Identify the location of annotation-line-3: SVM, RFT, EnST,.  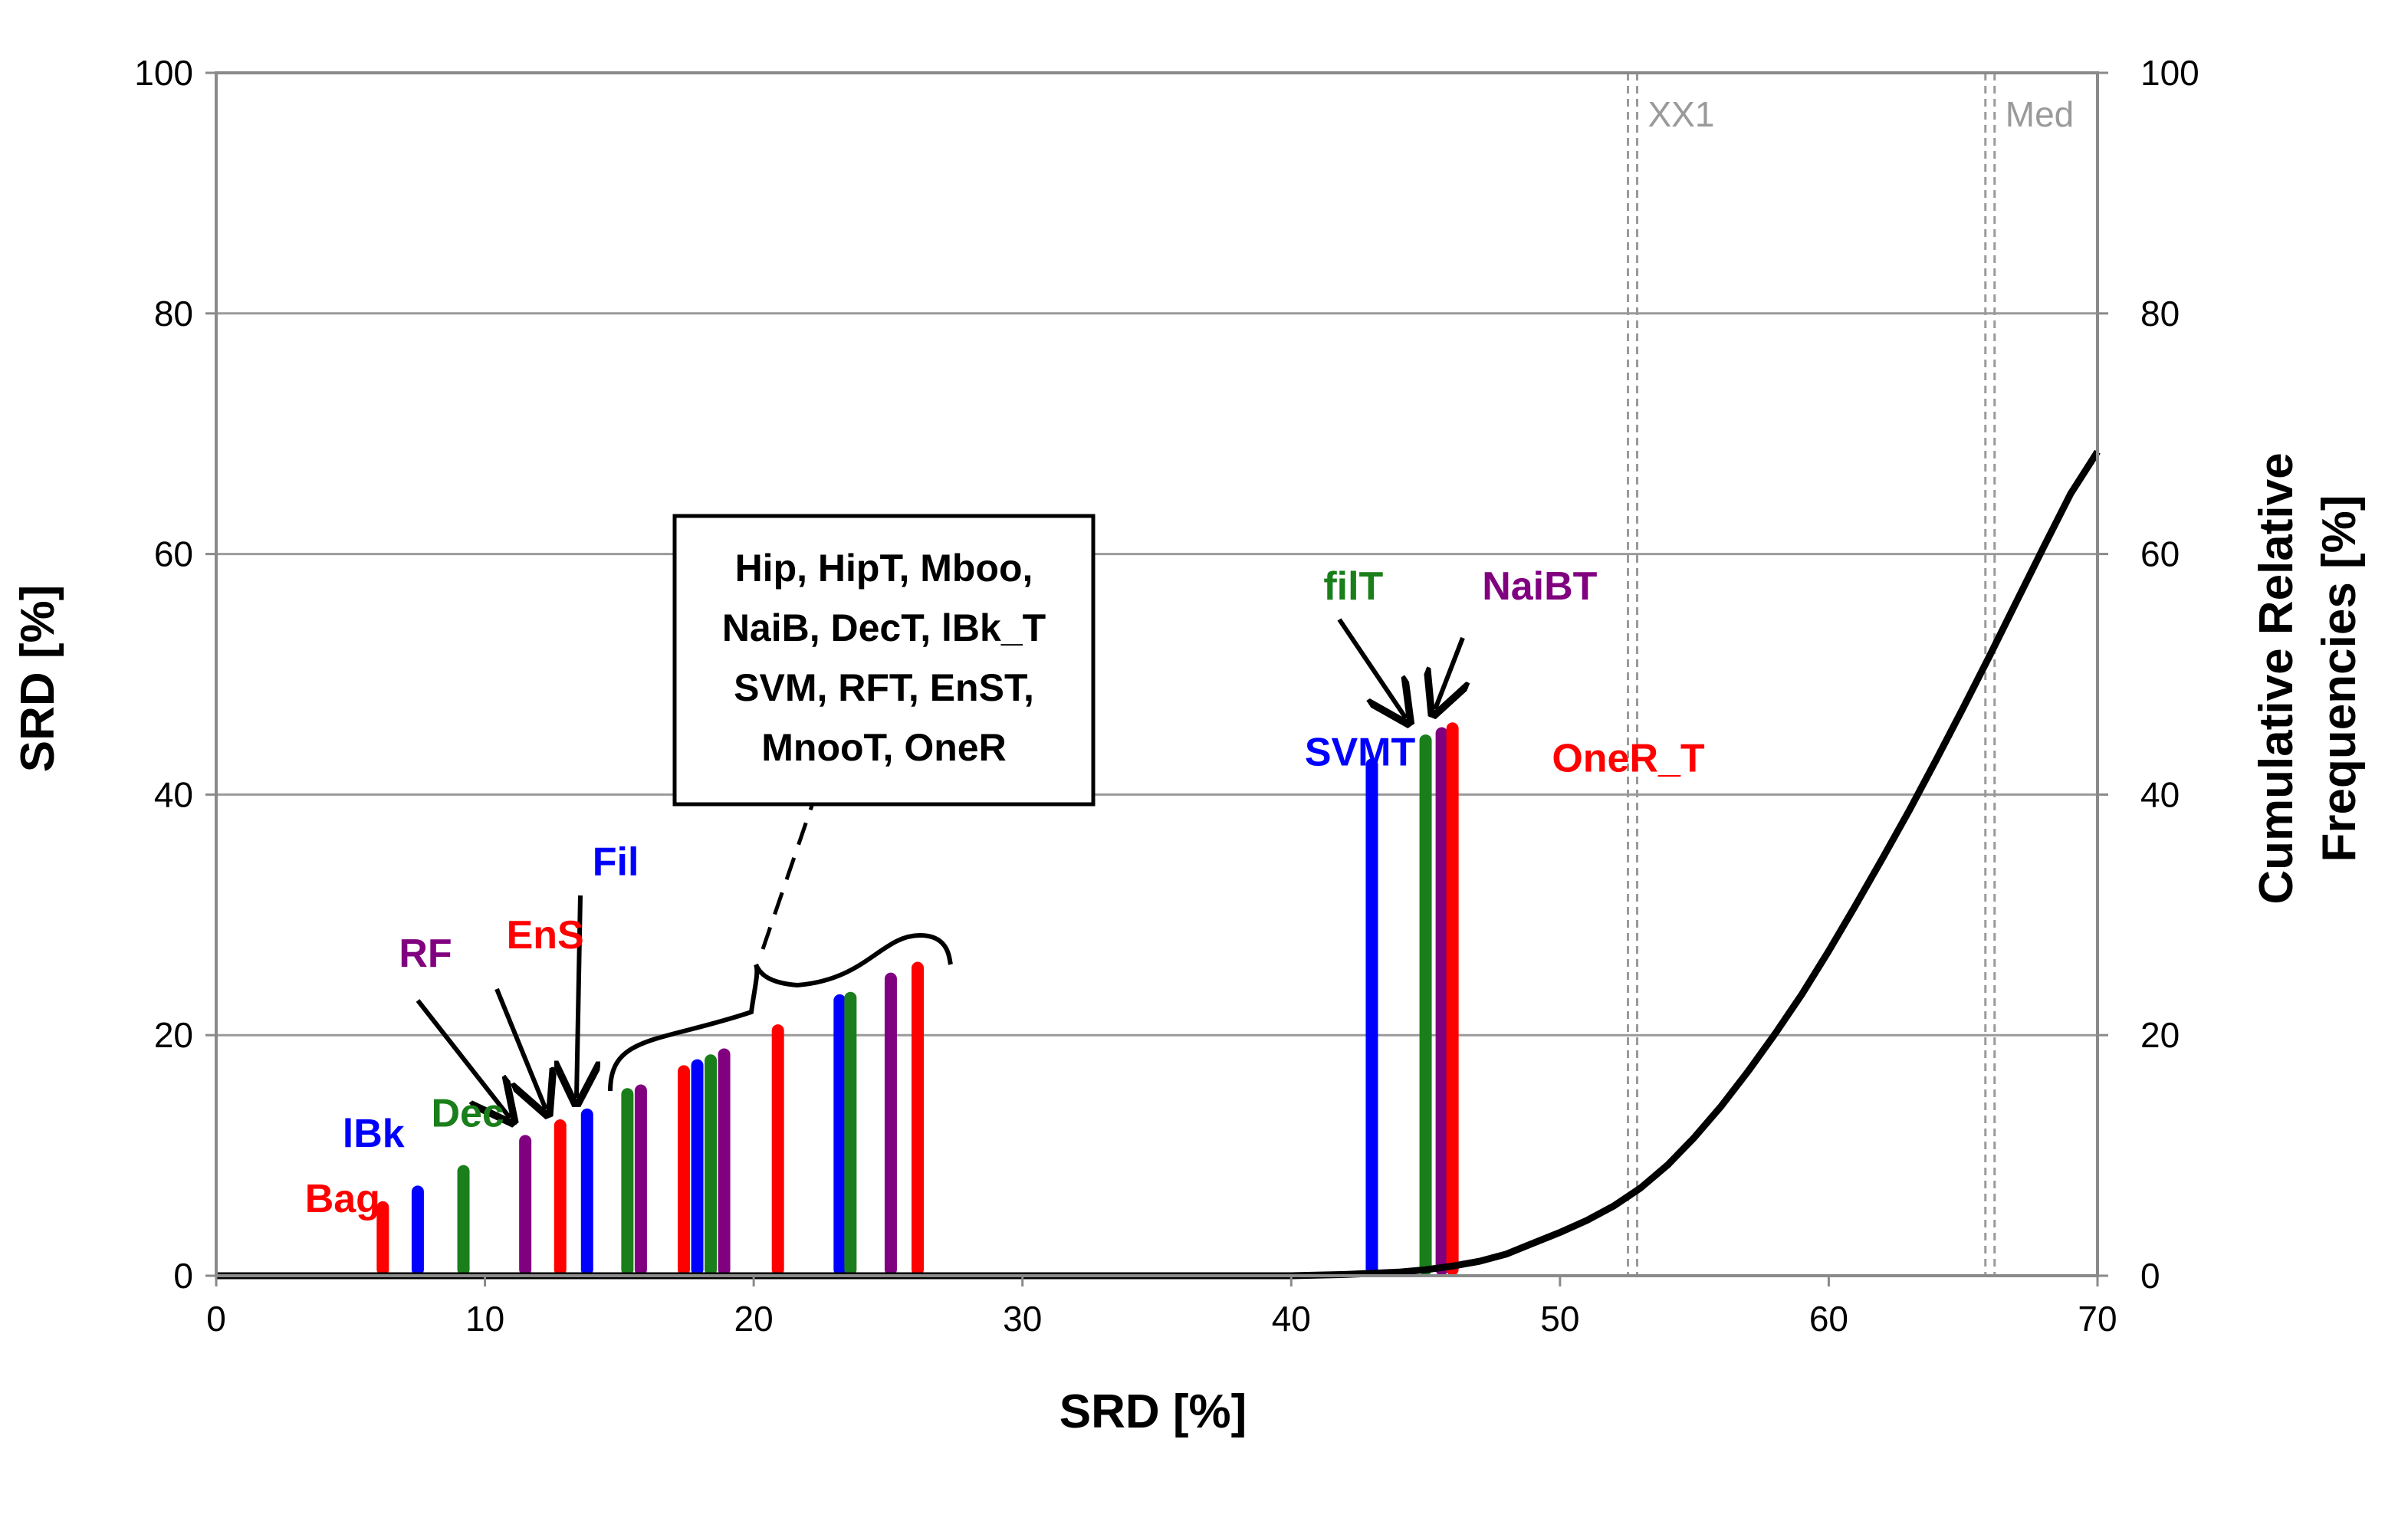
(884, 688).